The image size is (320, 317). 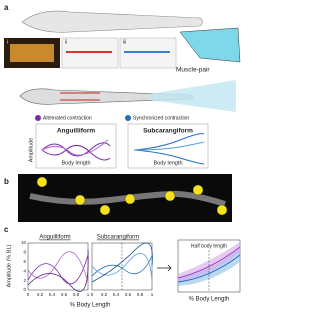 What do you see at coordinates (210, 45) in the screenshot?
I see `muscle-wedge` at bounding box center [210, 45].